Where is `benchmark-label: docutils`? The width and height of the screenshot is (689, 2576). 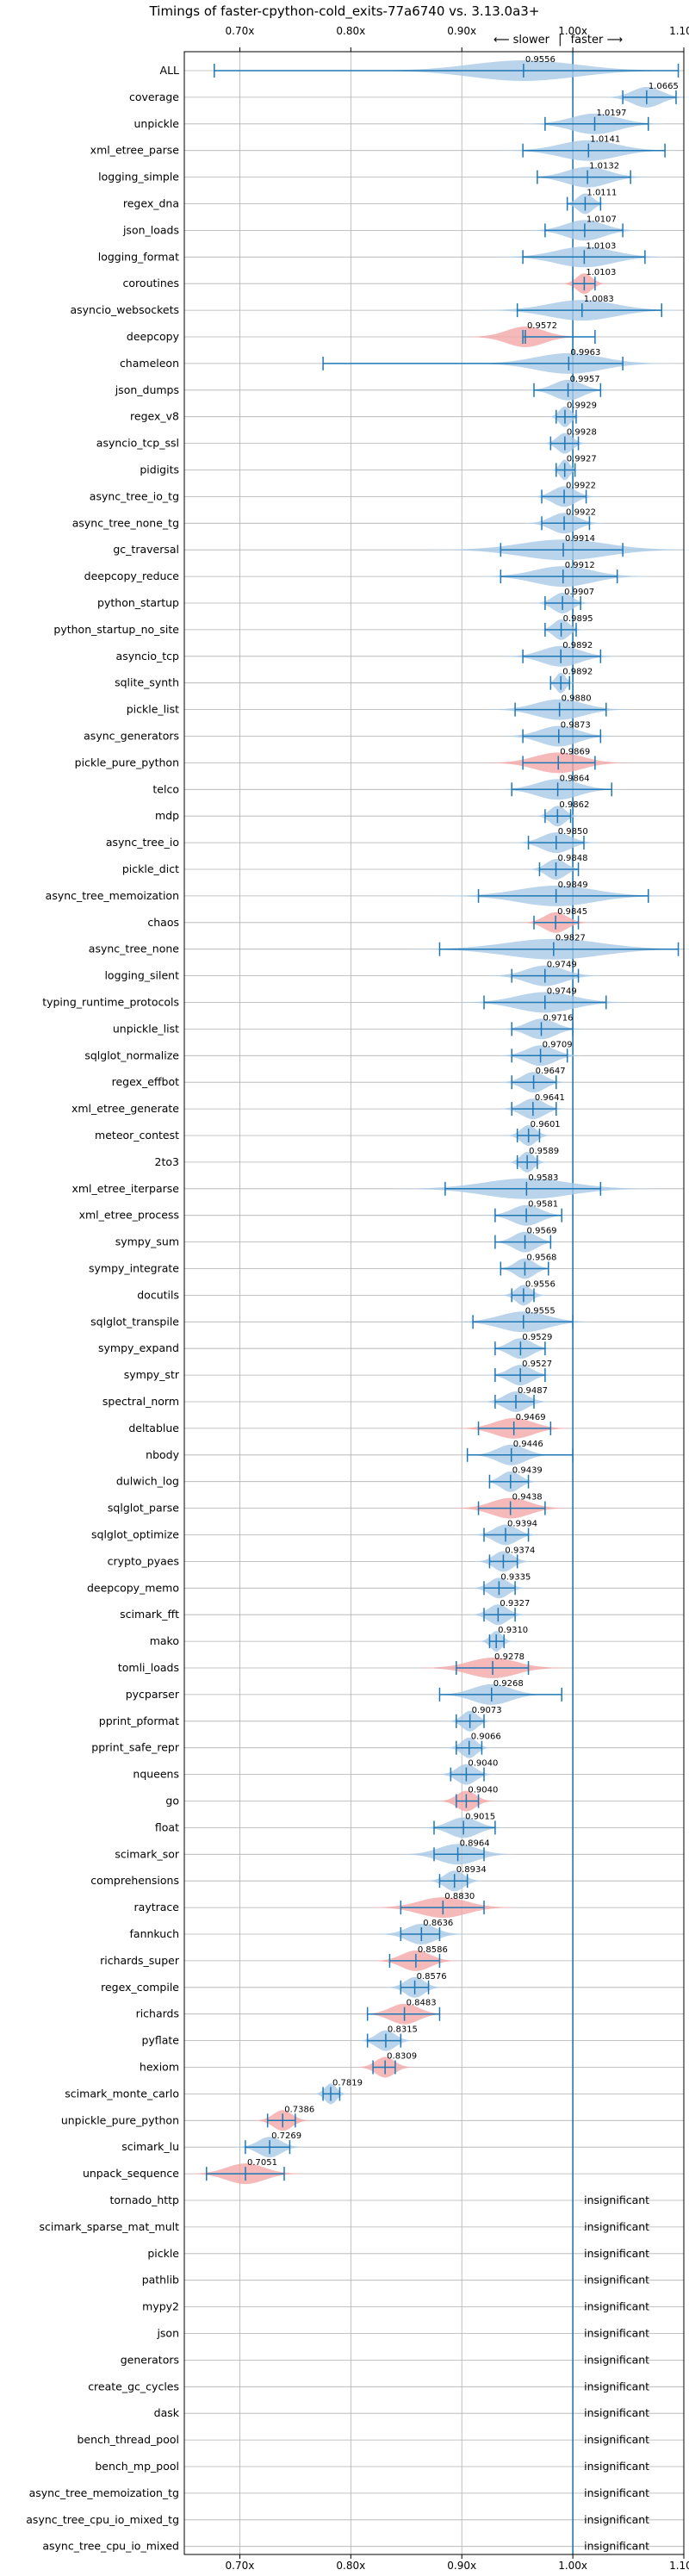
benchmark-label: docutils is located at coordinates (158, 1294).